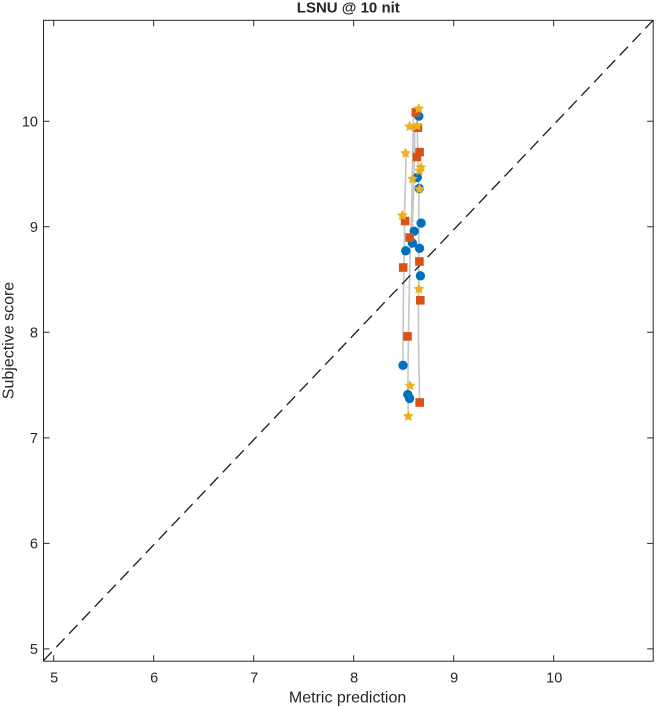 Image resolution: width=656 pixels, height=708 pixels. I want to click on svg-text: LSNU @ 10 nit, so click(348, 8).